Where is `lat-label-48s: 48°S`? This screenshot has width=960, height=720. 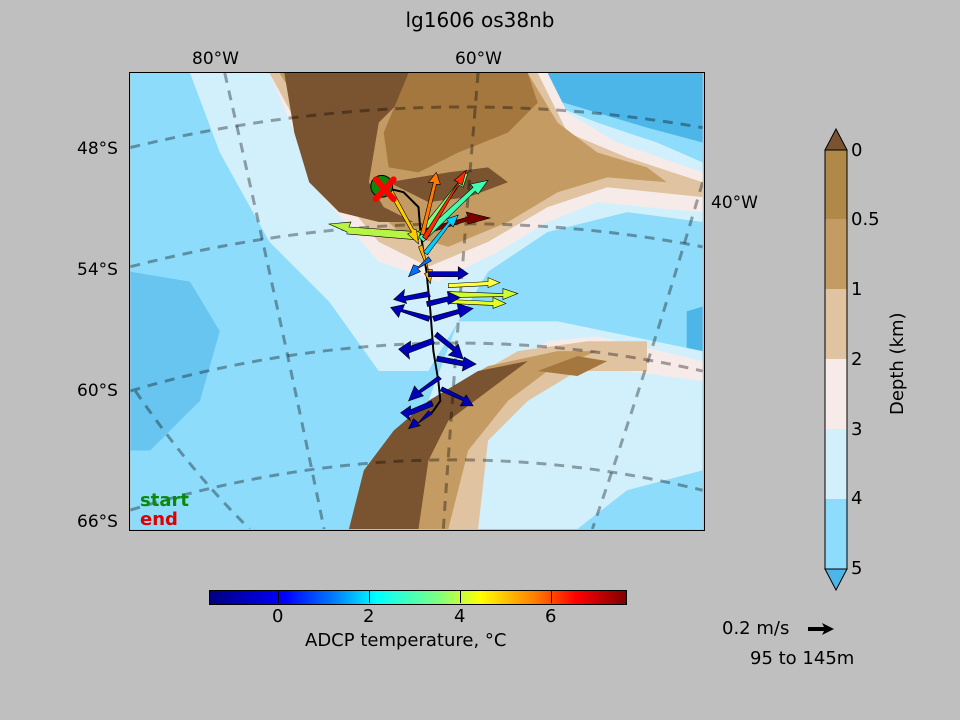 lat-label-48s: 48°S is located at coordinates (97, 149).